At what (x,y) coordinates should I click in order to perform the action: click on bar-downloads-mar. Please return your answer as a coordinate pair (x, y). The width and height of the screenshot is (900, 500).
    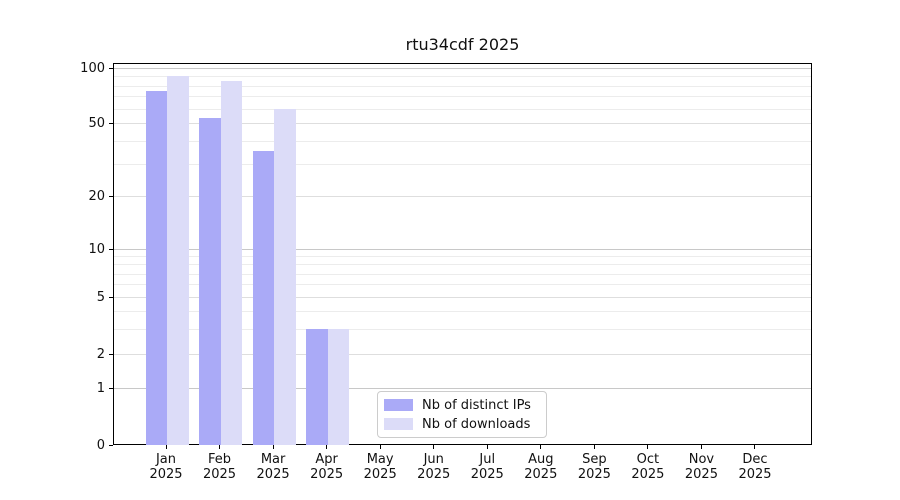
    Looking at the image, I should click on (285, 276).